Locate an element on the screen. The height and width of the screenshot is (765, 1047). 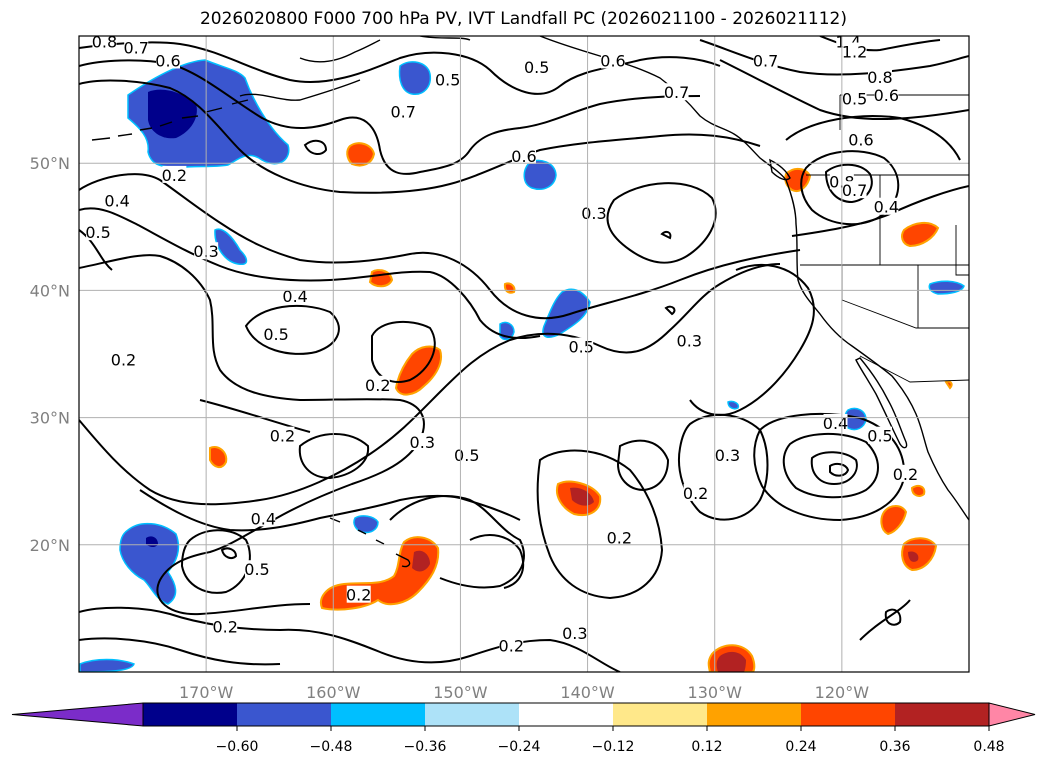
lat-tick-label: 30°N is located at coordinates (50, 418).